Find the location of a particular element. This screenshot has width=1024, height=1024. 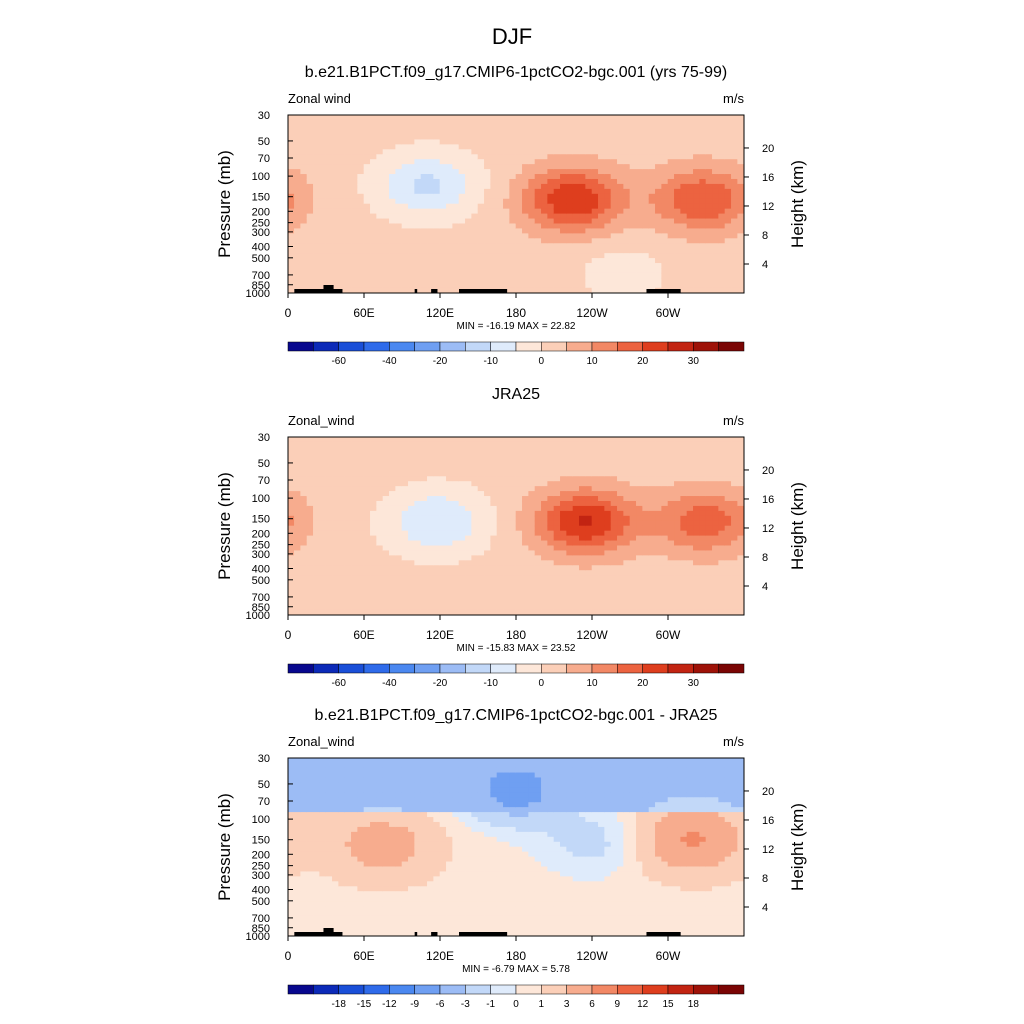

pressure-tick-label: 100 is located at coordinates (261, 177).